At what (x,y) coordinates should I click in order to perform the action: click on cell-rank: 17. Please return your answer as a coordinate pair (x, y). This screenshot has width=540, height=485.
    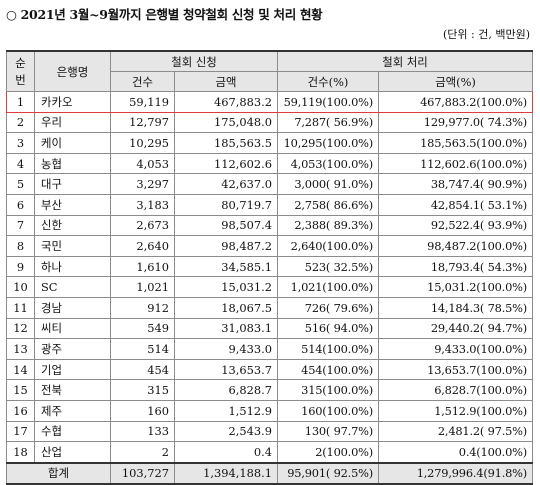
    Looking at the image, I should click on (20, 431).